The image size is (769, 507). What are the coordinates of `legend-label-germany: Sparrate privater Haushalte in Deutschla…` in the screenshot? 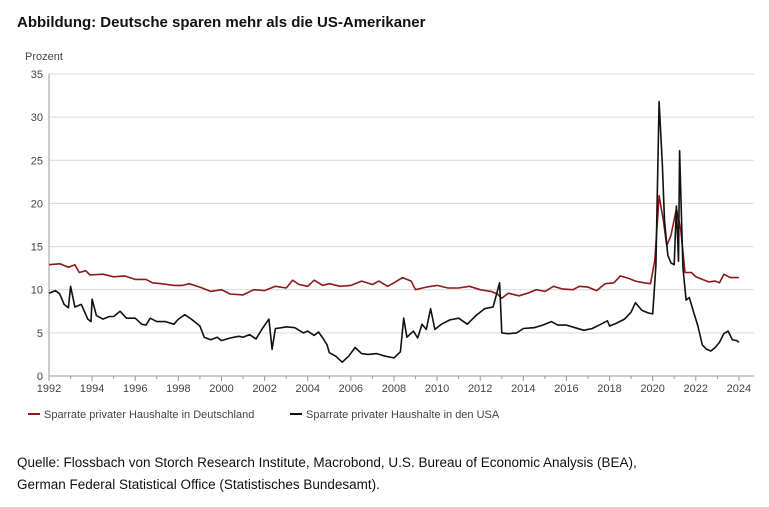 It's located at (149, 415).